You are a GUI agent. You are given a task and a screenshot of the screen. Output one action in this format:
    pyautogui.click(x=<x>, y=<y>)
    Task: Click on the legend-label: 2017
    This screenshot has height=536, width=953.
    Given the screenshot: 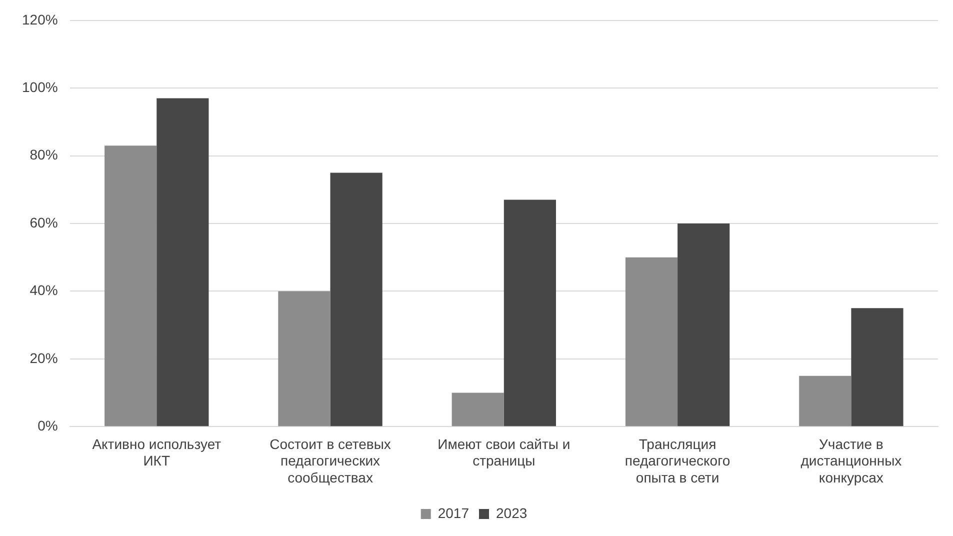 What is the action you would take?
    pyautogui.click(x=454, y=512)
    